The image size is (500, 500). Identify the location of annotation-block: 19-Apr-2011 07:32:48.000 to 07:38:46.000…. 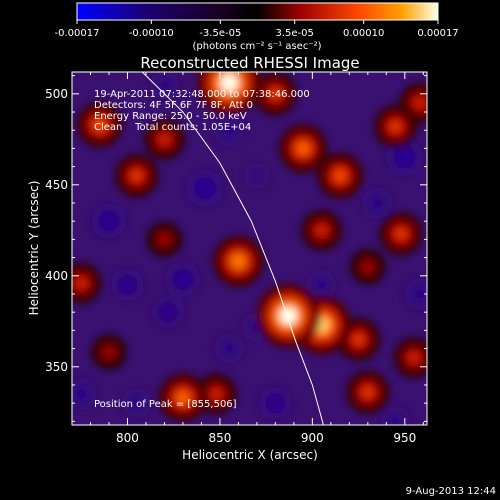
(202, 111).